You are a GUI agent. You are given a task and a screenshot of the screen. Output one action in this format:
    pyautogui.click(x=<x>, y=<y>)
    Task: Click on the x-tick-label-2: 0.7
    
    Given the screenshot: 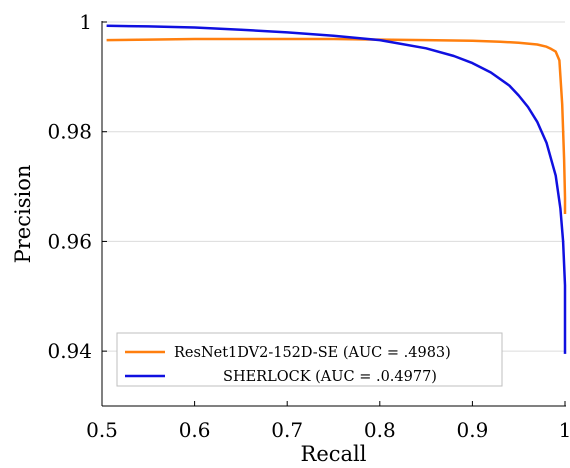 What is the action you would take?
    pyautogui.click(x=287, y=430)
    